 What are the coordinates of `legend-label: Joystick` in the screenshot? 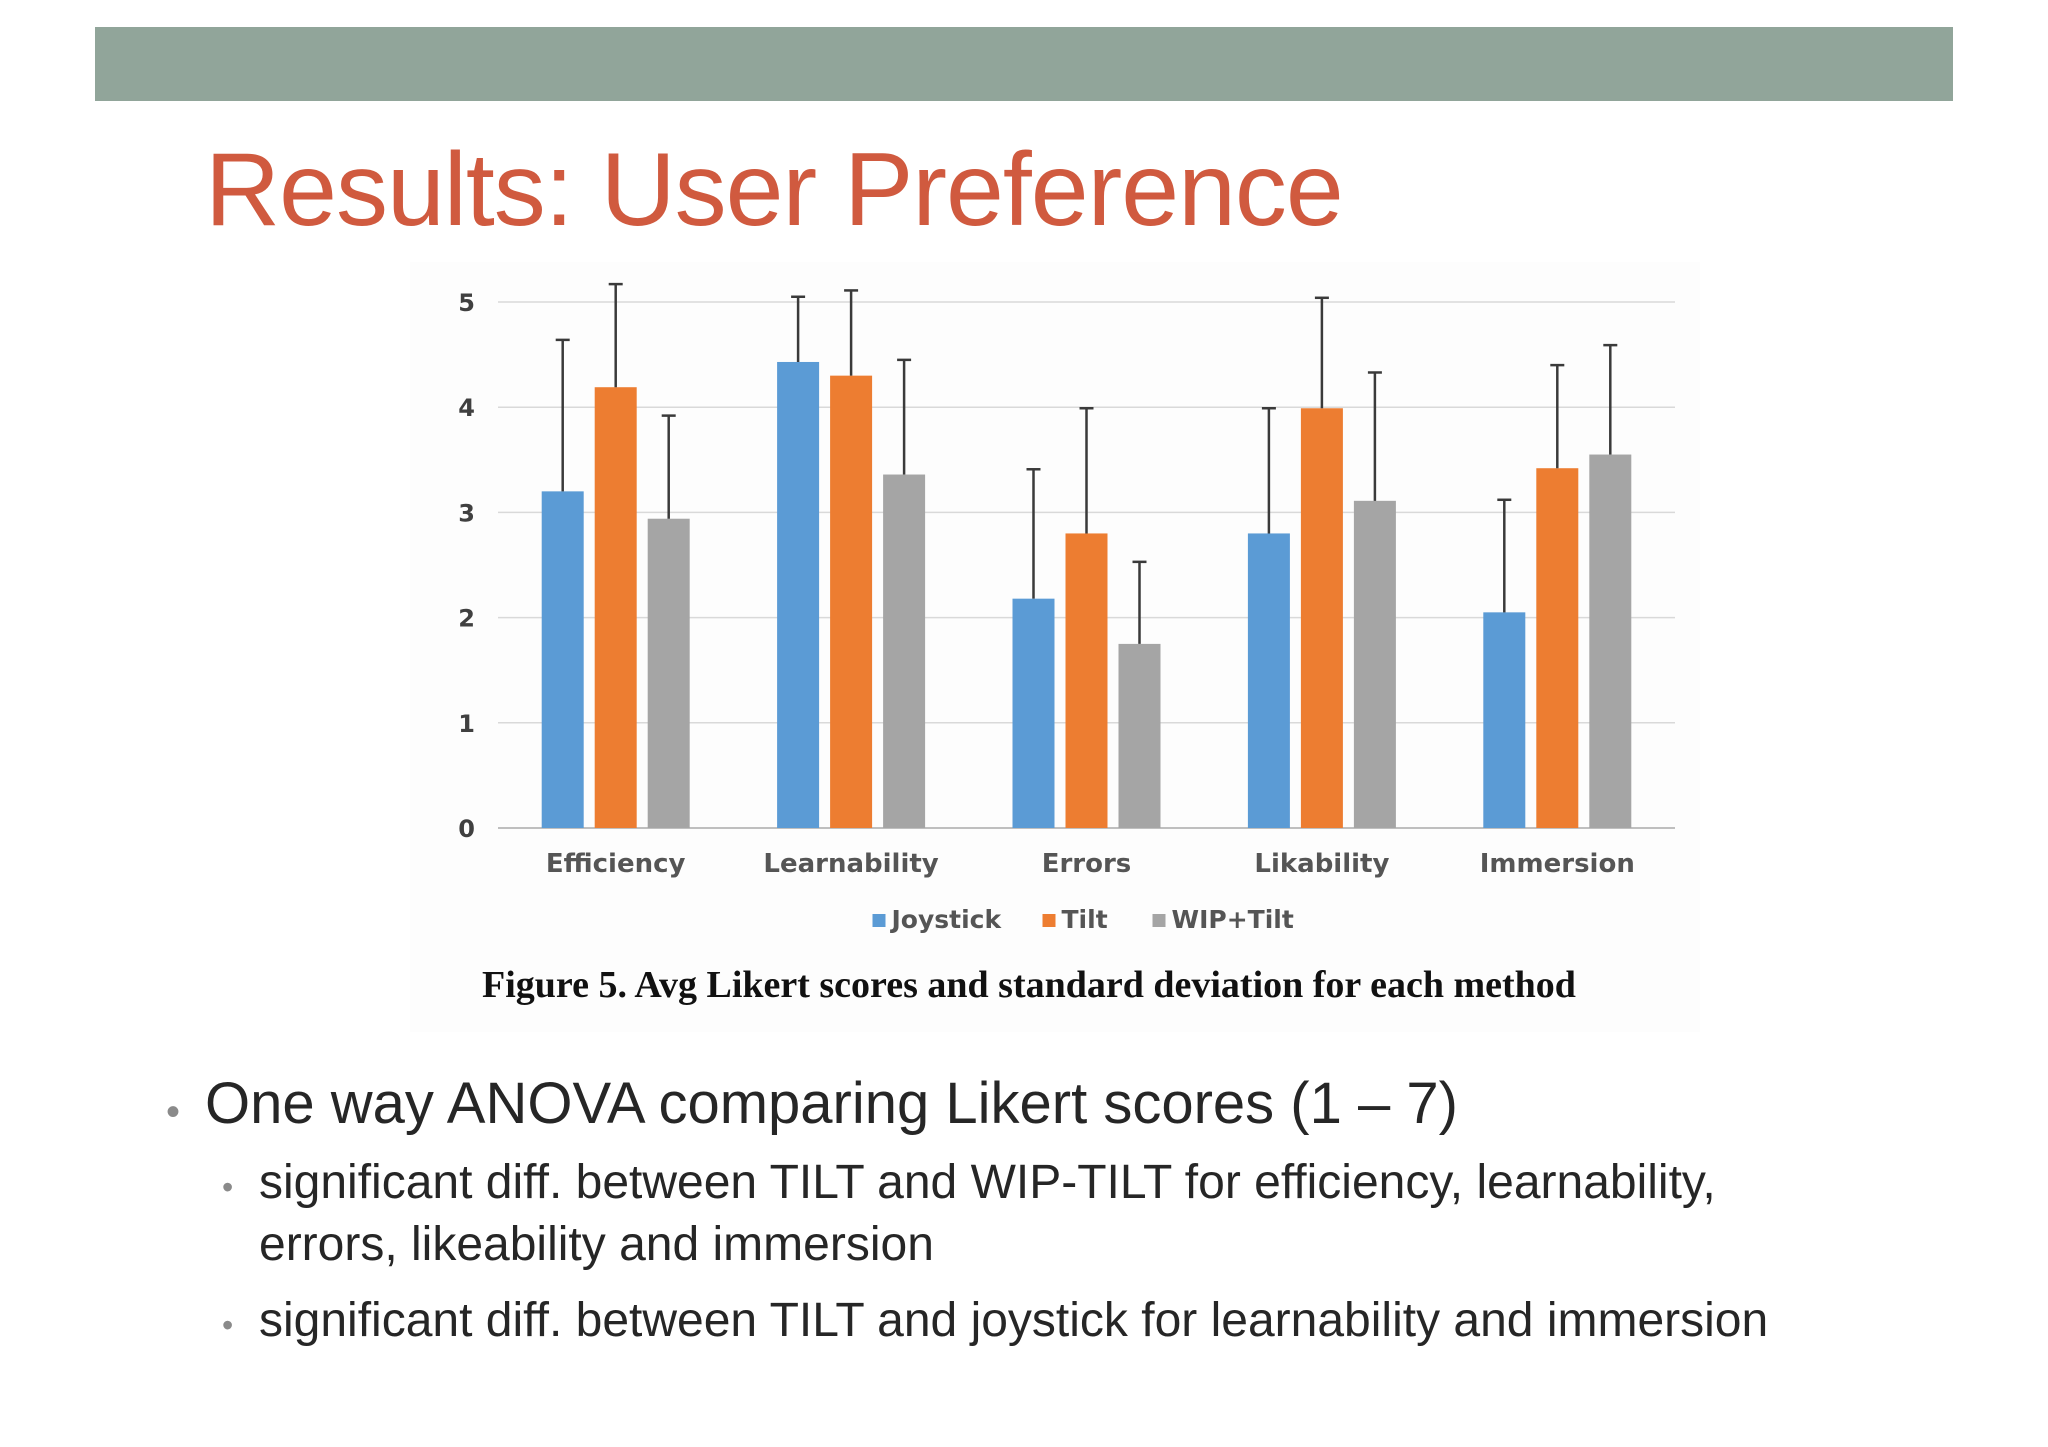 It's located at (946, 919).